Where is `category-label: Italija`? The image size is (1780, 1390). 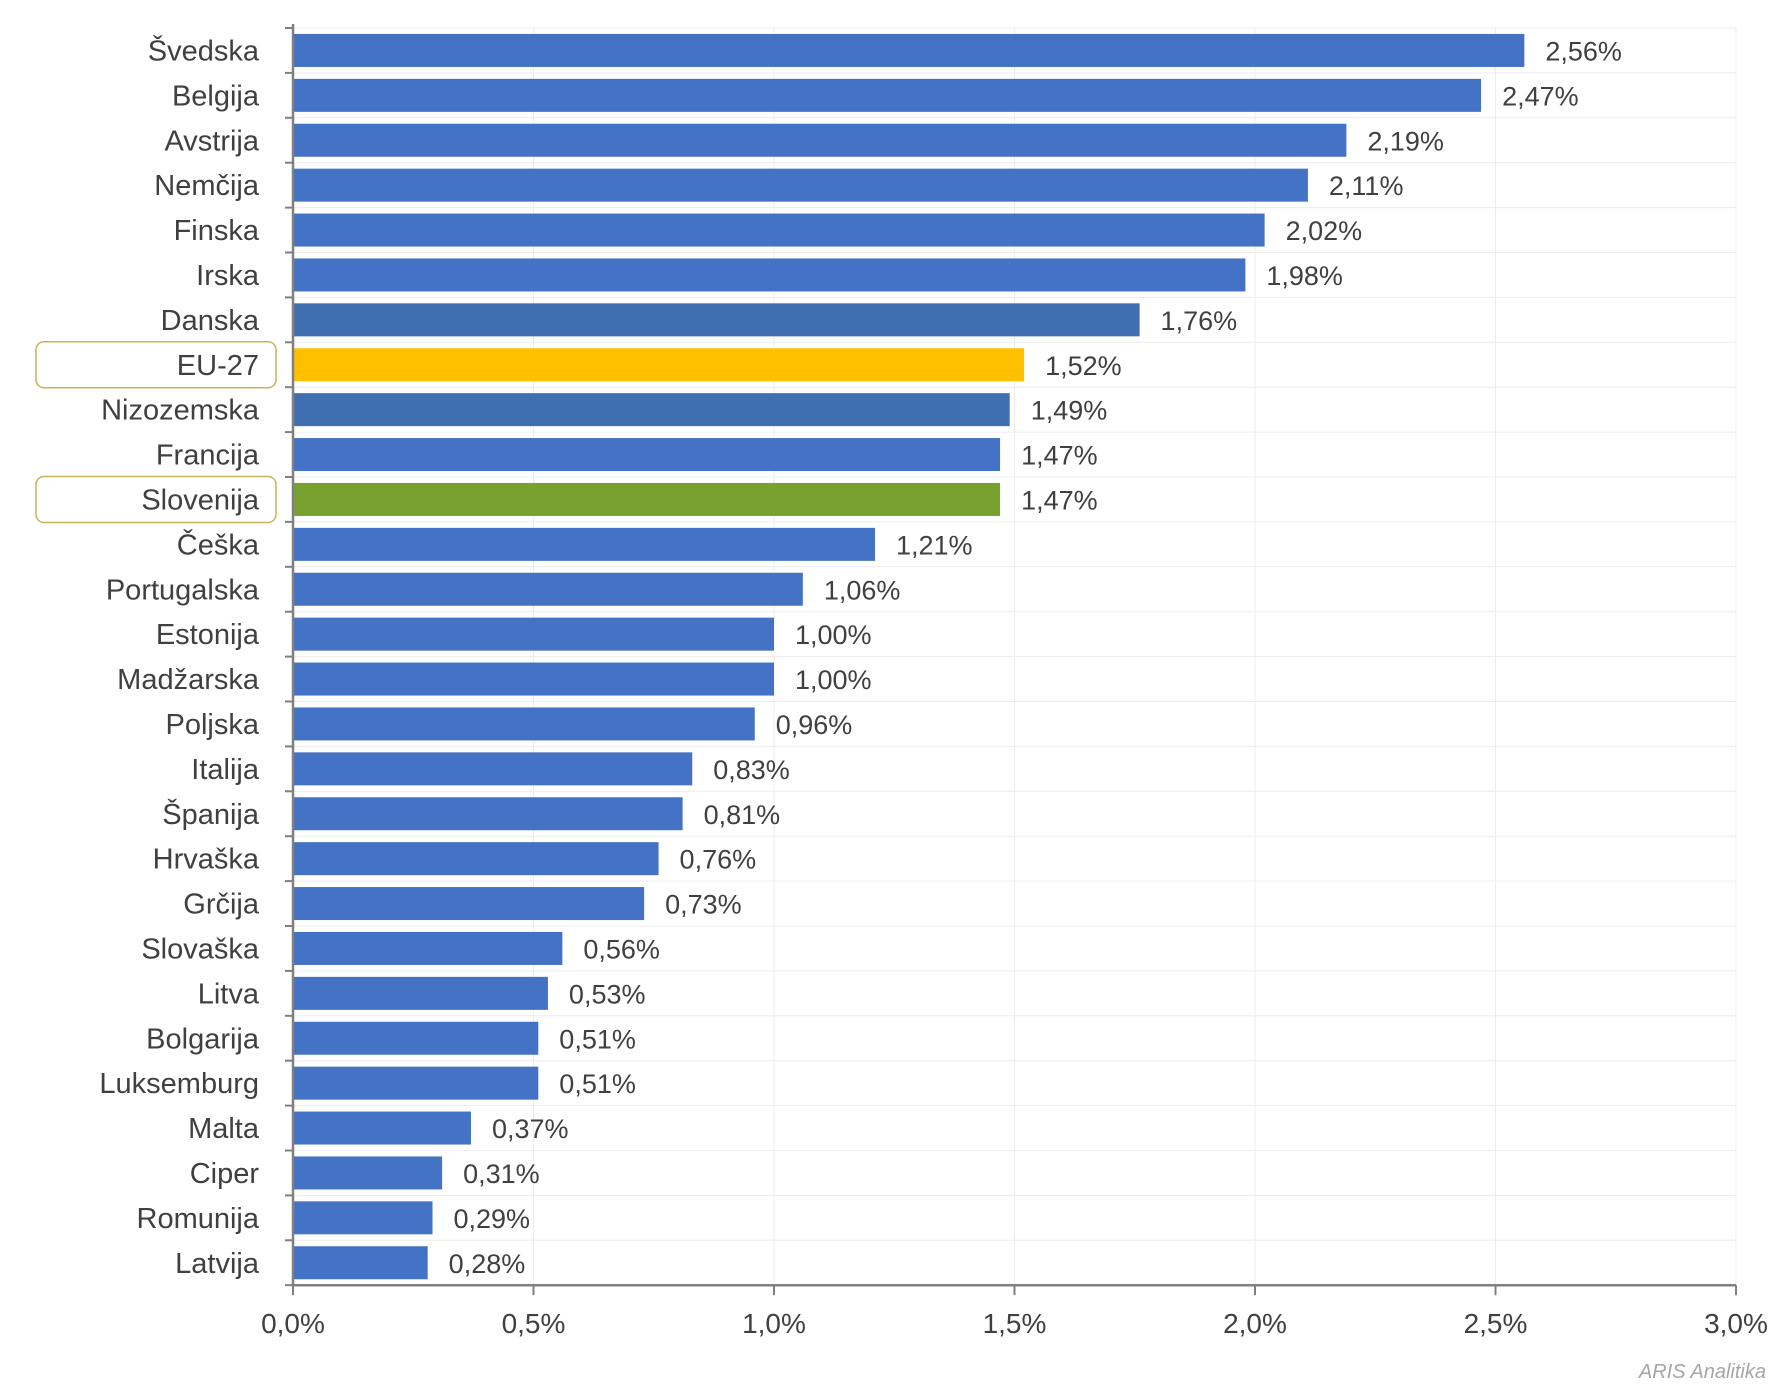 category-label: Italija is located at coordinates (225, 770).